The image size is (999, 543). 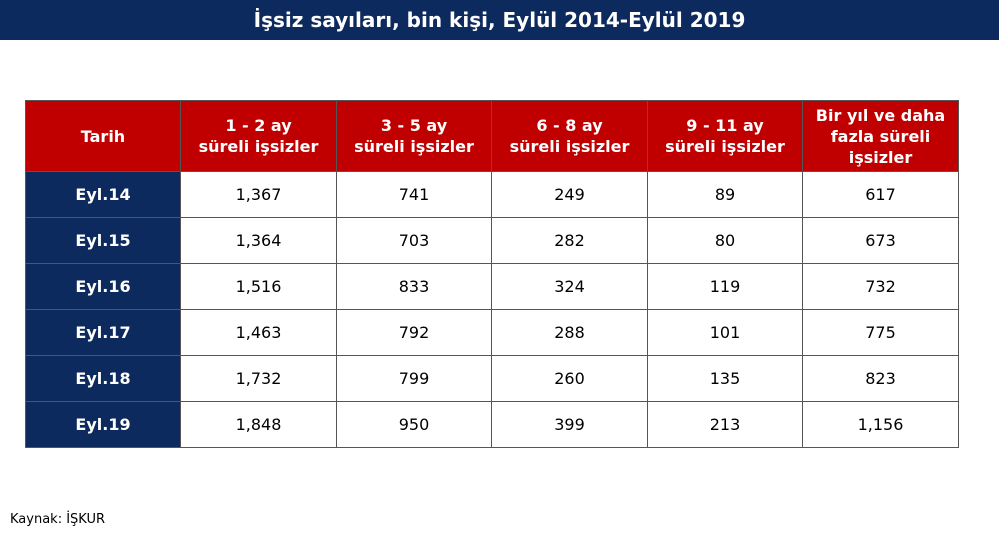 What do you see at coordinates (258, 332) in the screenshot?
I see `table-cell: 1,463` at bounding box center [258, 332].